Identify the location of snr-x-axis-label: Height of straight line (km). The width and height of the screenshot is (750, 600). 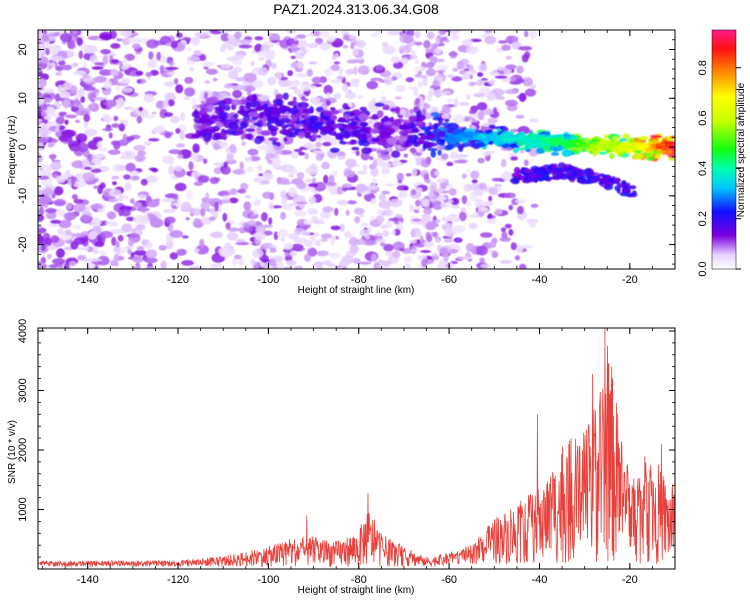
(356, 590).